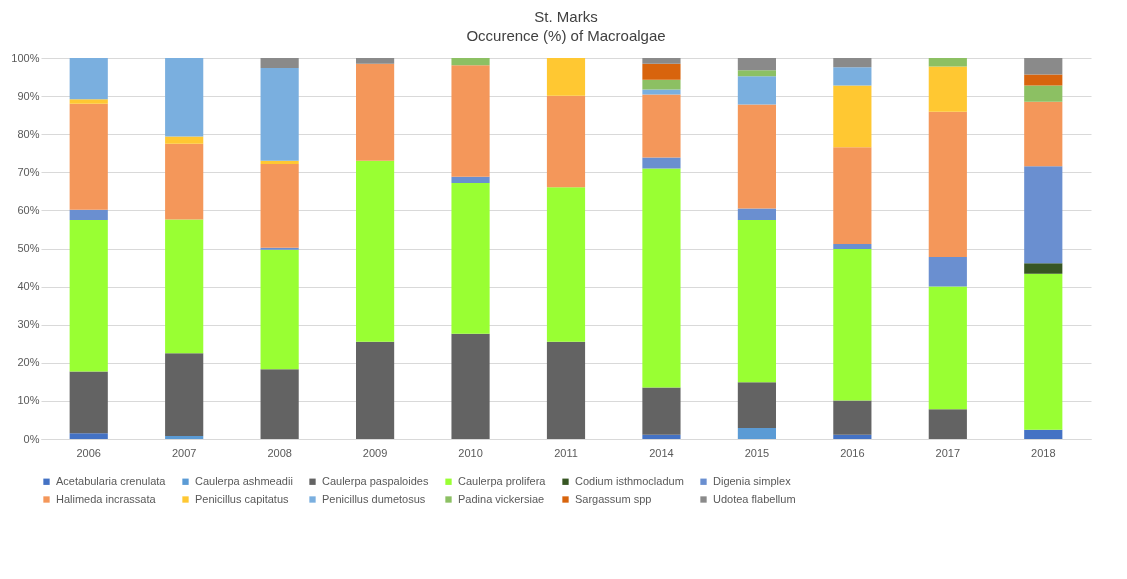 The height and width of the screenshot is (579, 1127). I want to click on x-tick-label: 2015, so click(757, 452).